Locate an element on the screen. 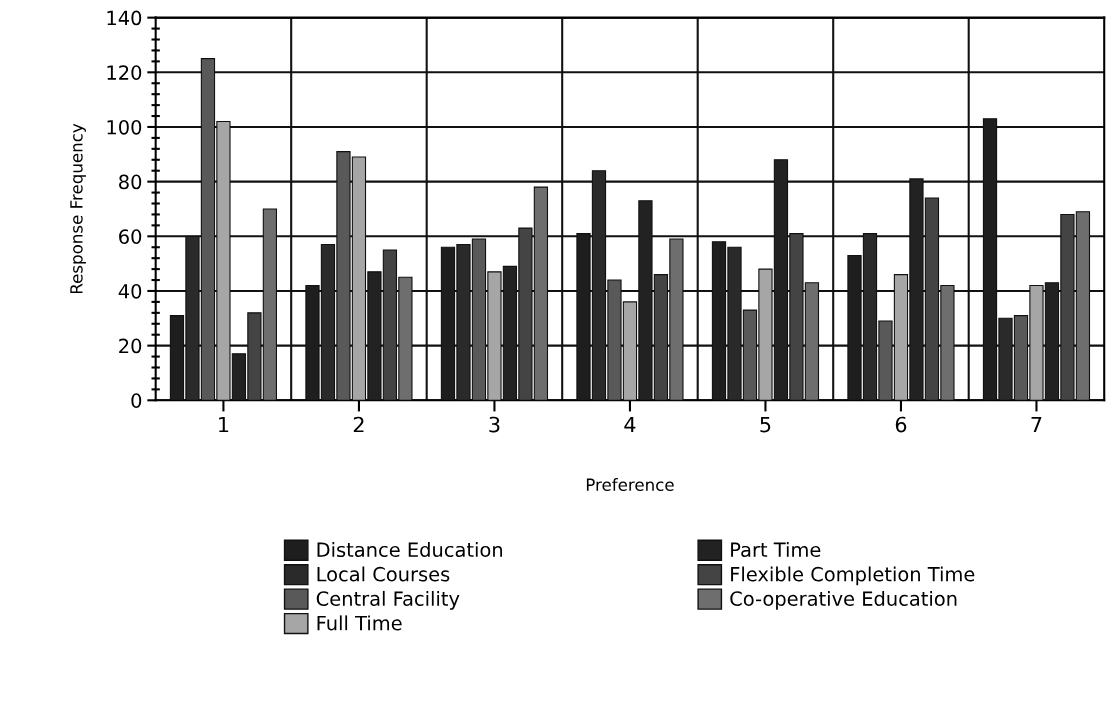 The width and height of the screenshot is (1112, 706). y-tick-label: 100 is located at coordinates (124, 127).